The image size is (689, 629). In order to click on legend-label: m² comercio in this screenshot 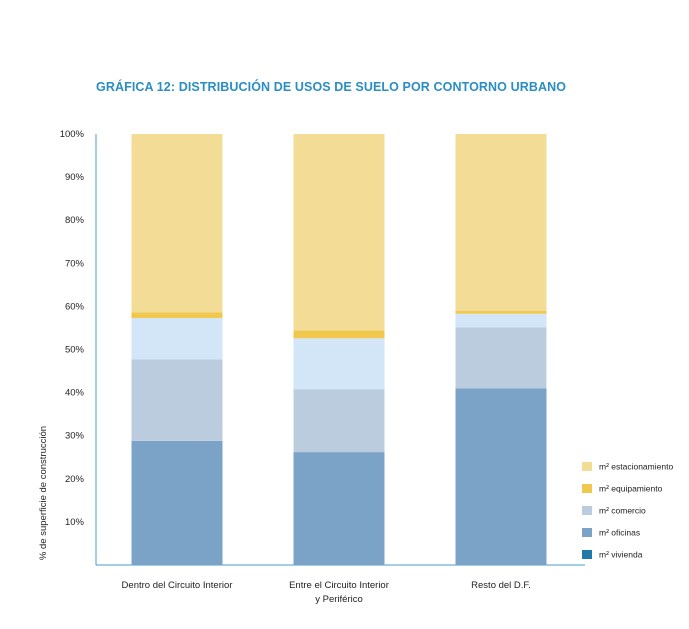, I will do `click(622, 511)`.